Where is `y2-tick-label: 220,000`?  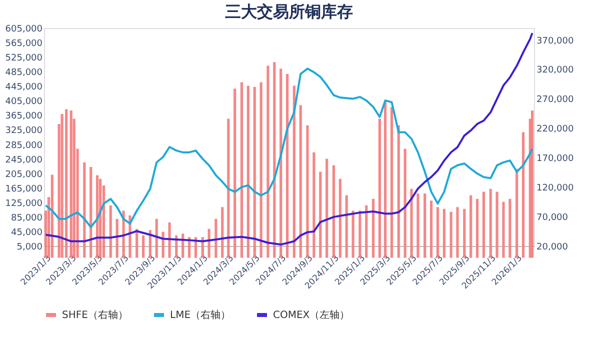 y2-tick-label: 220,000 is located at coordinates (555, 129).